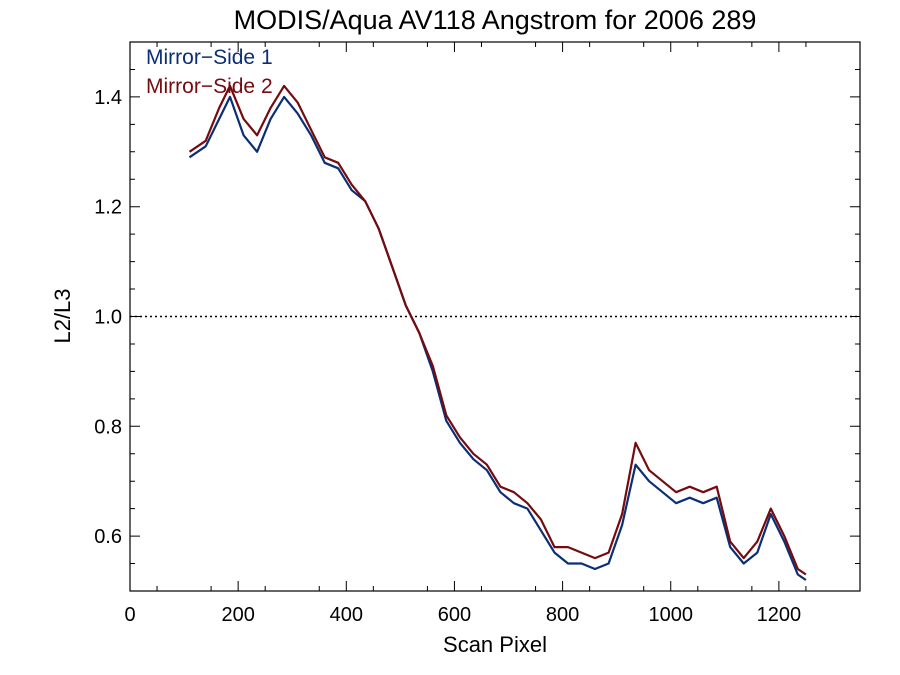 This screenshot has height=675, width=900. I want to click on x-axis-label: Scan Pixel, so click(495, 644).